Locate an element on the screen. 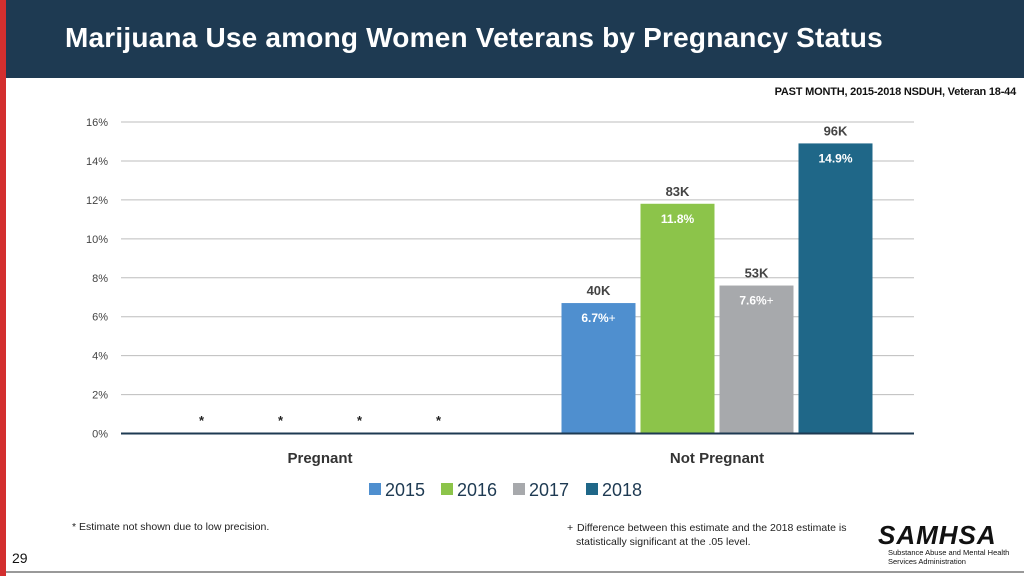 The height and width of the screenshot is (576, 1024). bar-value-label: 11.8% is located at coordinates (678, 219).